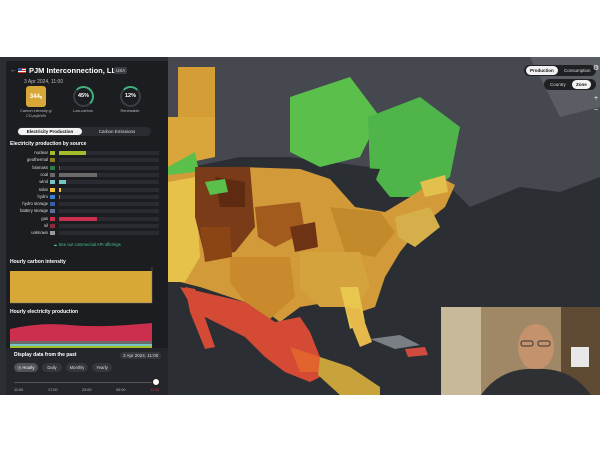  What do you see at coordinates (83, 96) in the screenshot?
I see `low-carbon-ring: 45%` at bounding box center [83, 96].